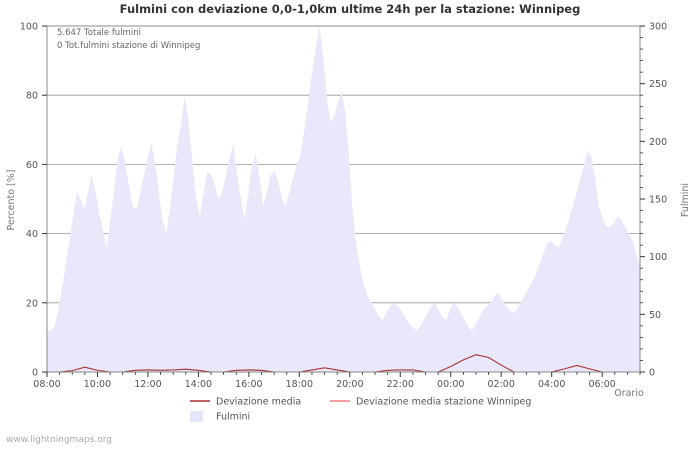  I want to click on y-tick-label-right-4: 200, so click(658, 142).